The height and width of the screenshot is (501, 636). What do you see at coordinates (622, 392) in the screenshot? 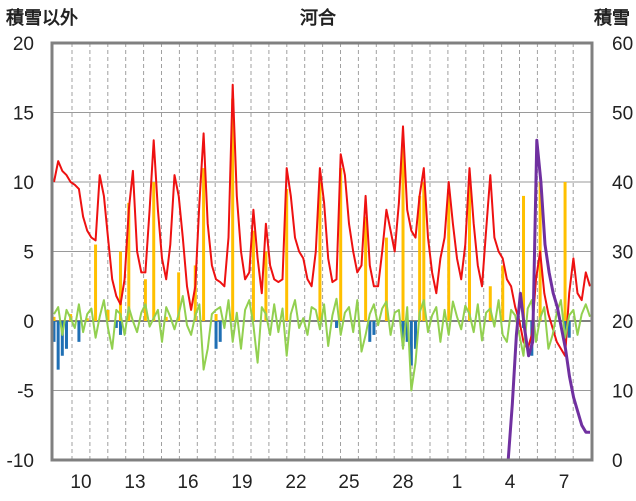
I see `right-tick-label: 10` at bounding box center [622, 392].